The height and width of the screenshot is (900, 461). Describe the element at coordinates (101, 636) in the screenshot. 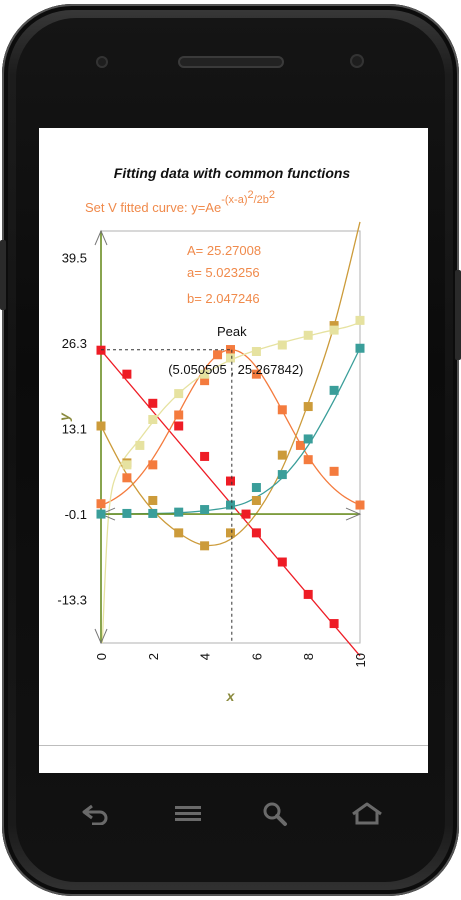

I see `y-axis-arrow-bottom` at that location.